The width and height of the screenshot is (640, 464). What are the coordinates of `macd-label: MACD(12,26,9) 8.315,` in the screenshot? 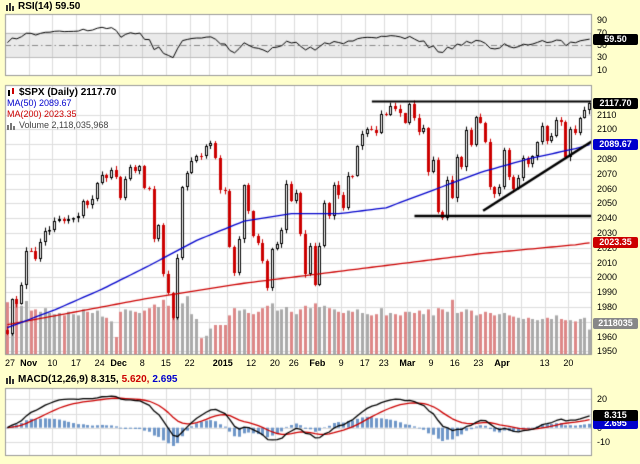 It's located at (68, 379).